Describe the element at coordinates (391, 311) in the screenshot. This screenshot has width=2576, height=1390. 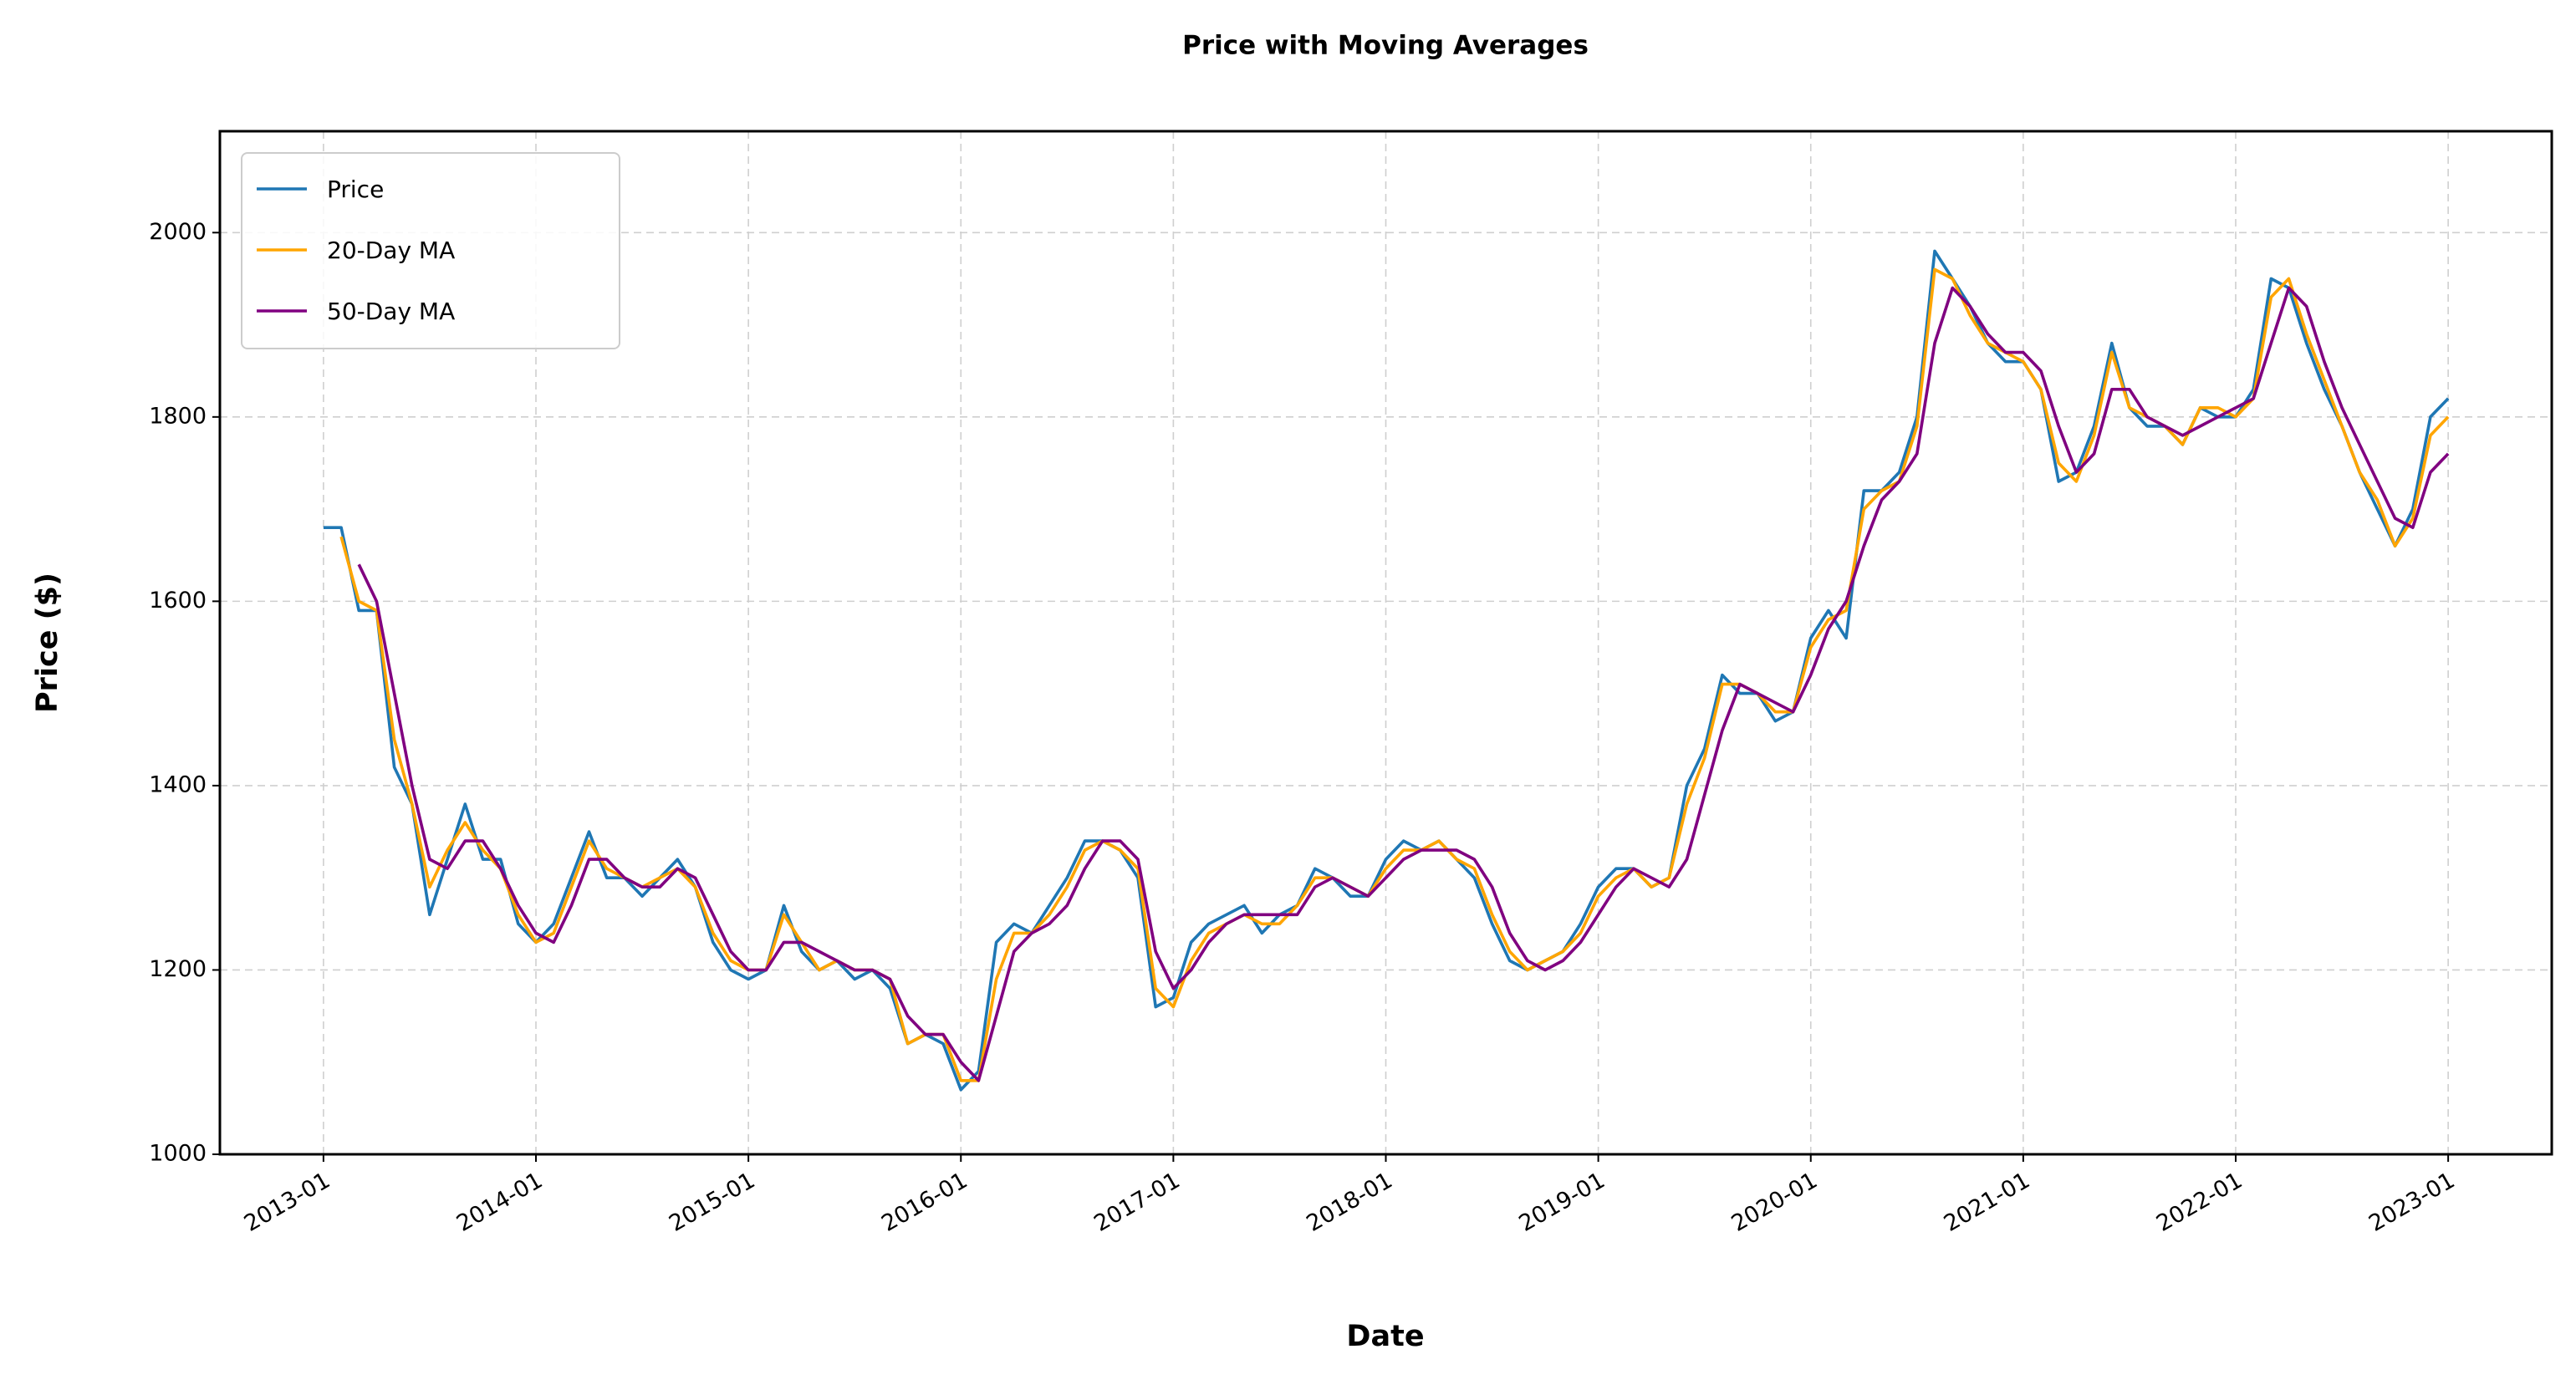
I see `legend-label: 50-Day MA` at that location.